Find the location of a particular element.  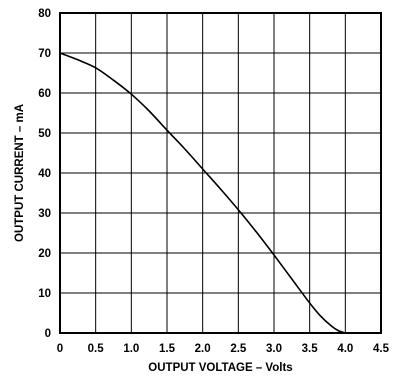

x-tick-label: 3.0 is located at coordinates (274, 349).